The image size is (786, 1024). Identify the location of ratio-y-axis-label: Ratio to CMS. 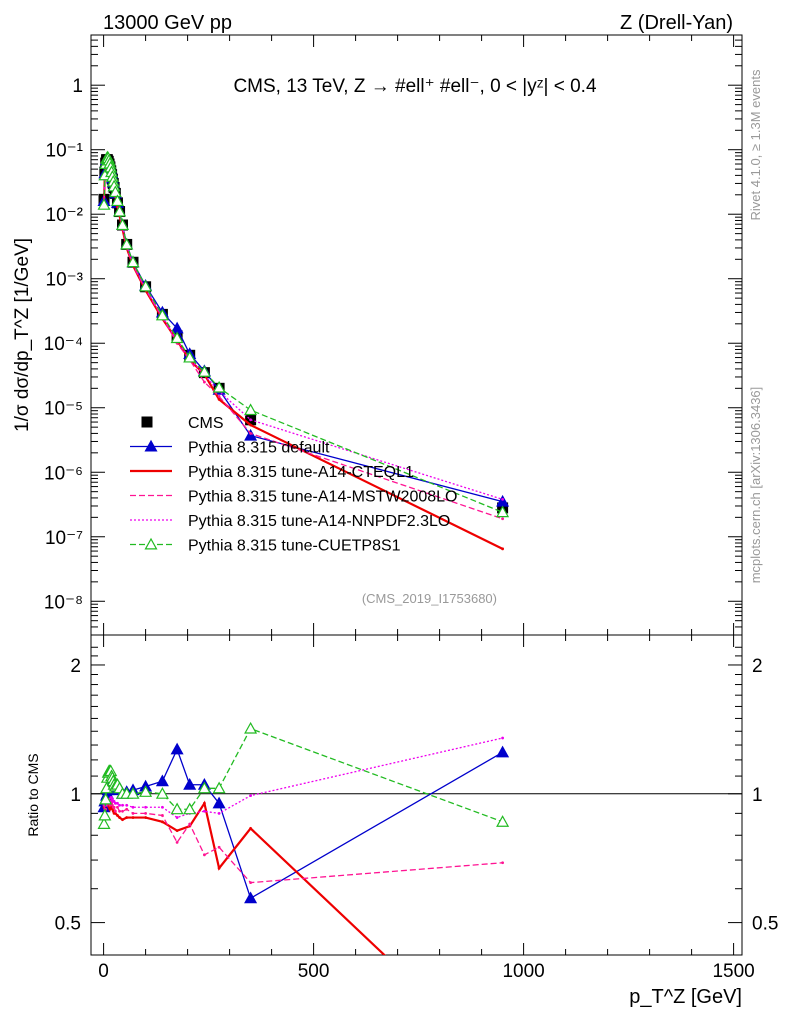
(33, 794).